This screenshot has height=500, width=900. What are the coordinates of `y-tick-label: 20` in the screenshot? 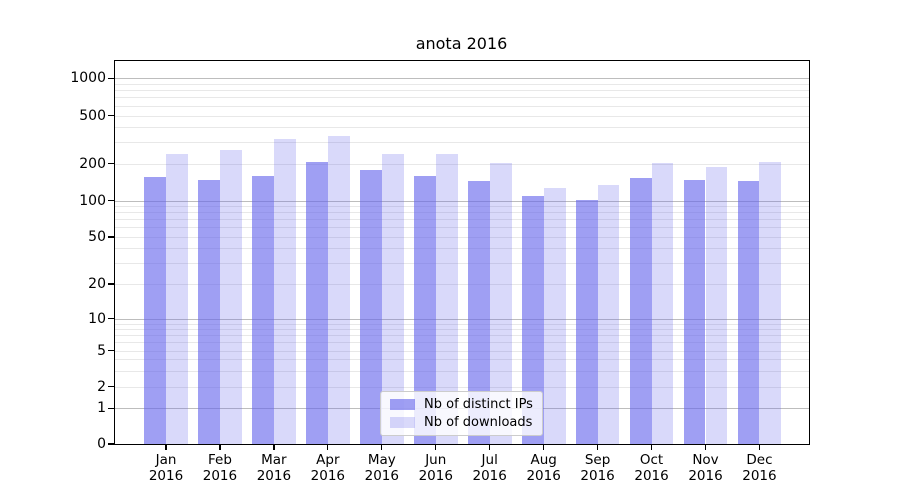 It's located at (97, 284).